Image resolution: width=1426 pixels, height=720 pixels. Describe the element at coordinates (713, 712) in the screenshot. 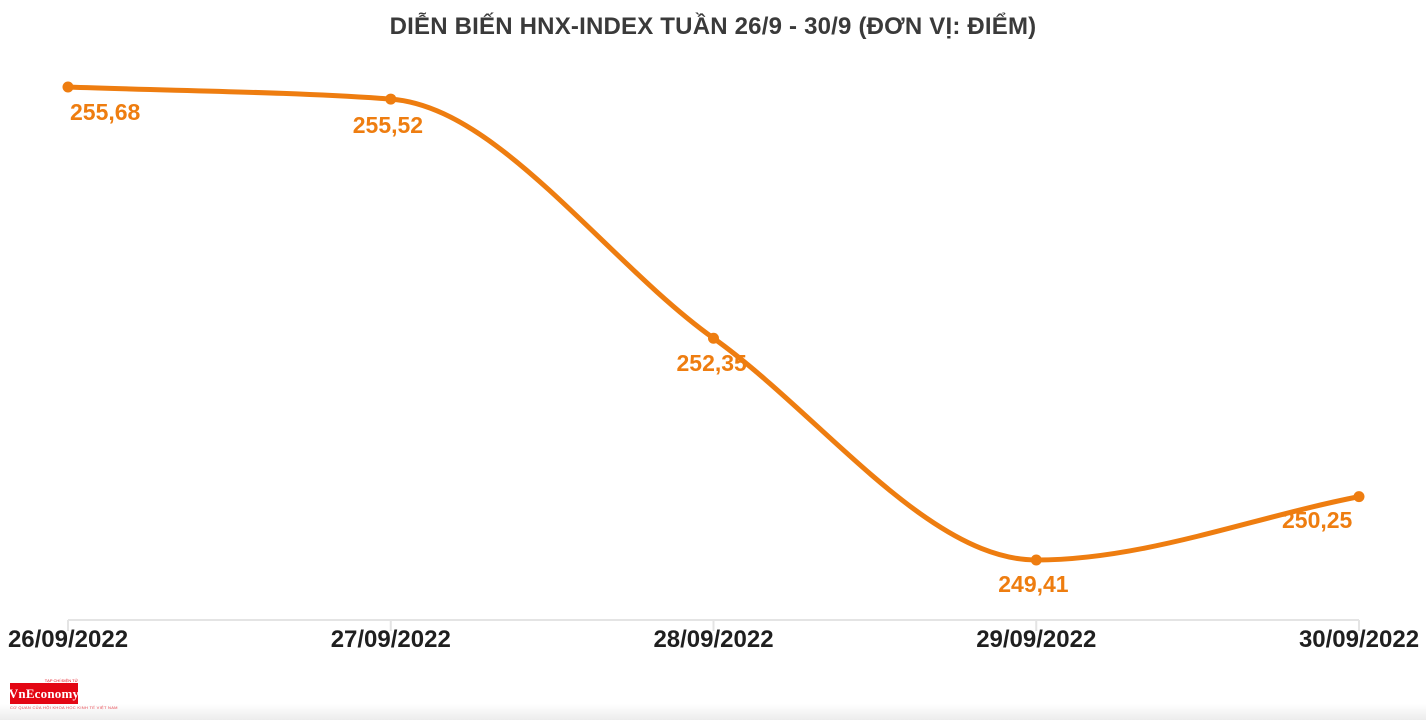

I see `bottom-gradient-bar` at that location.